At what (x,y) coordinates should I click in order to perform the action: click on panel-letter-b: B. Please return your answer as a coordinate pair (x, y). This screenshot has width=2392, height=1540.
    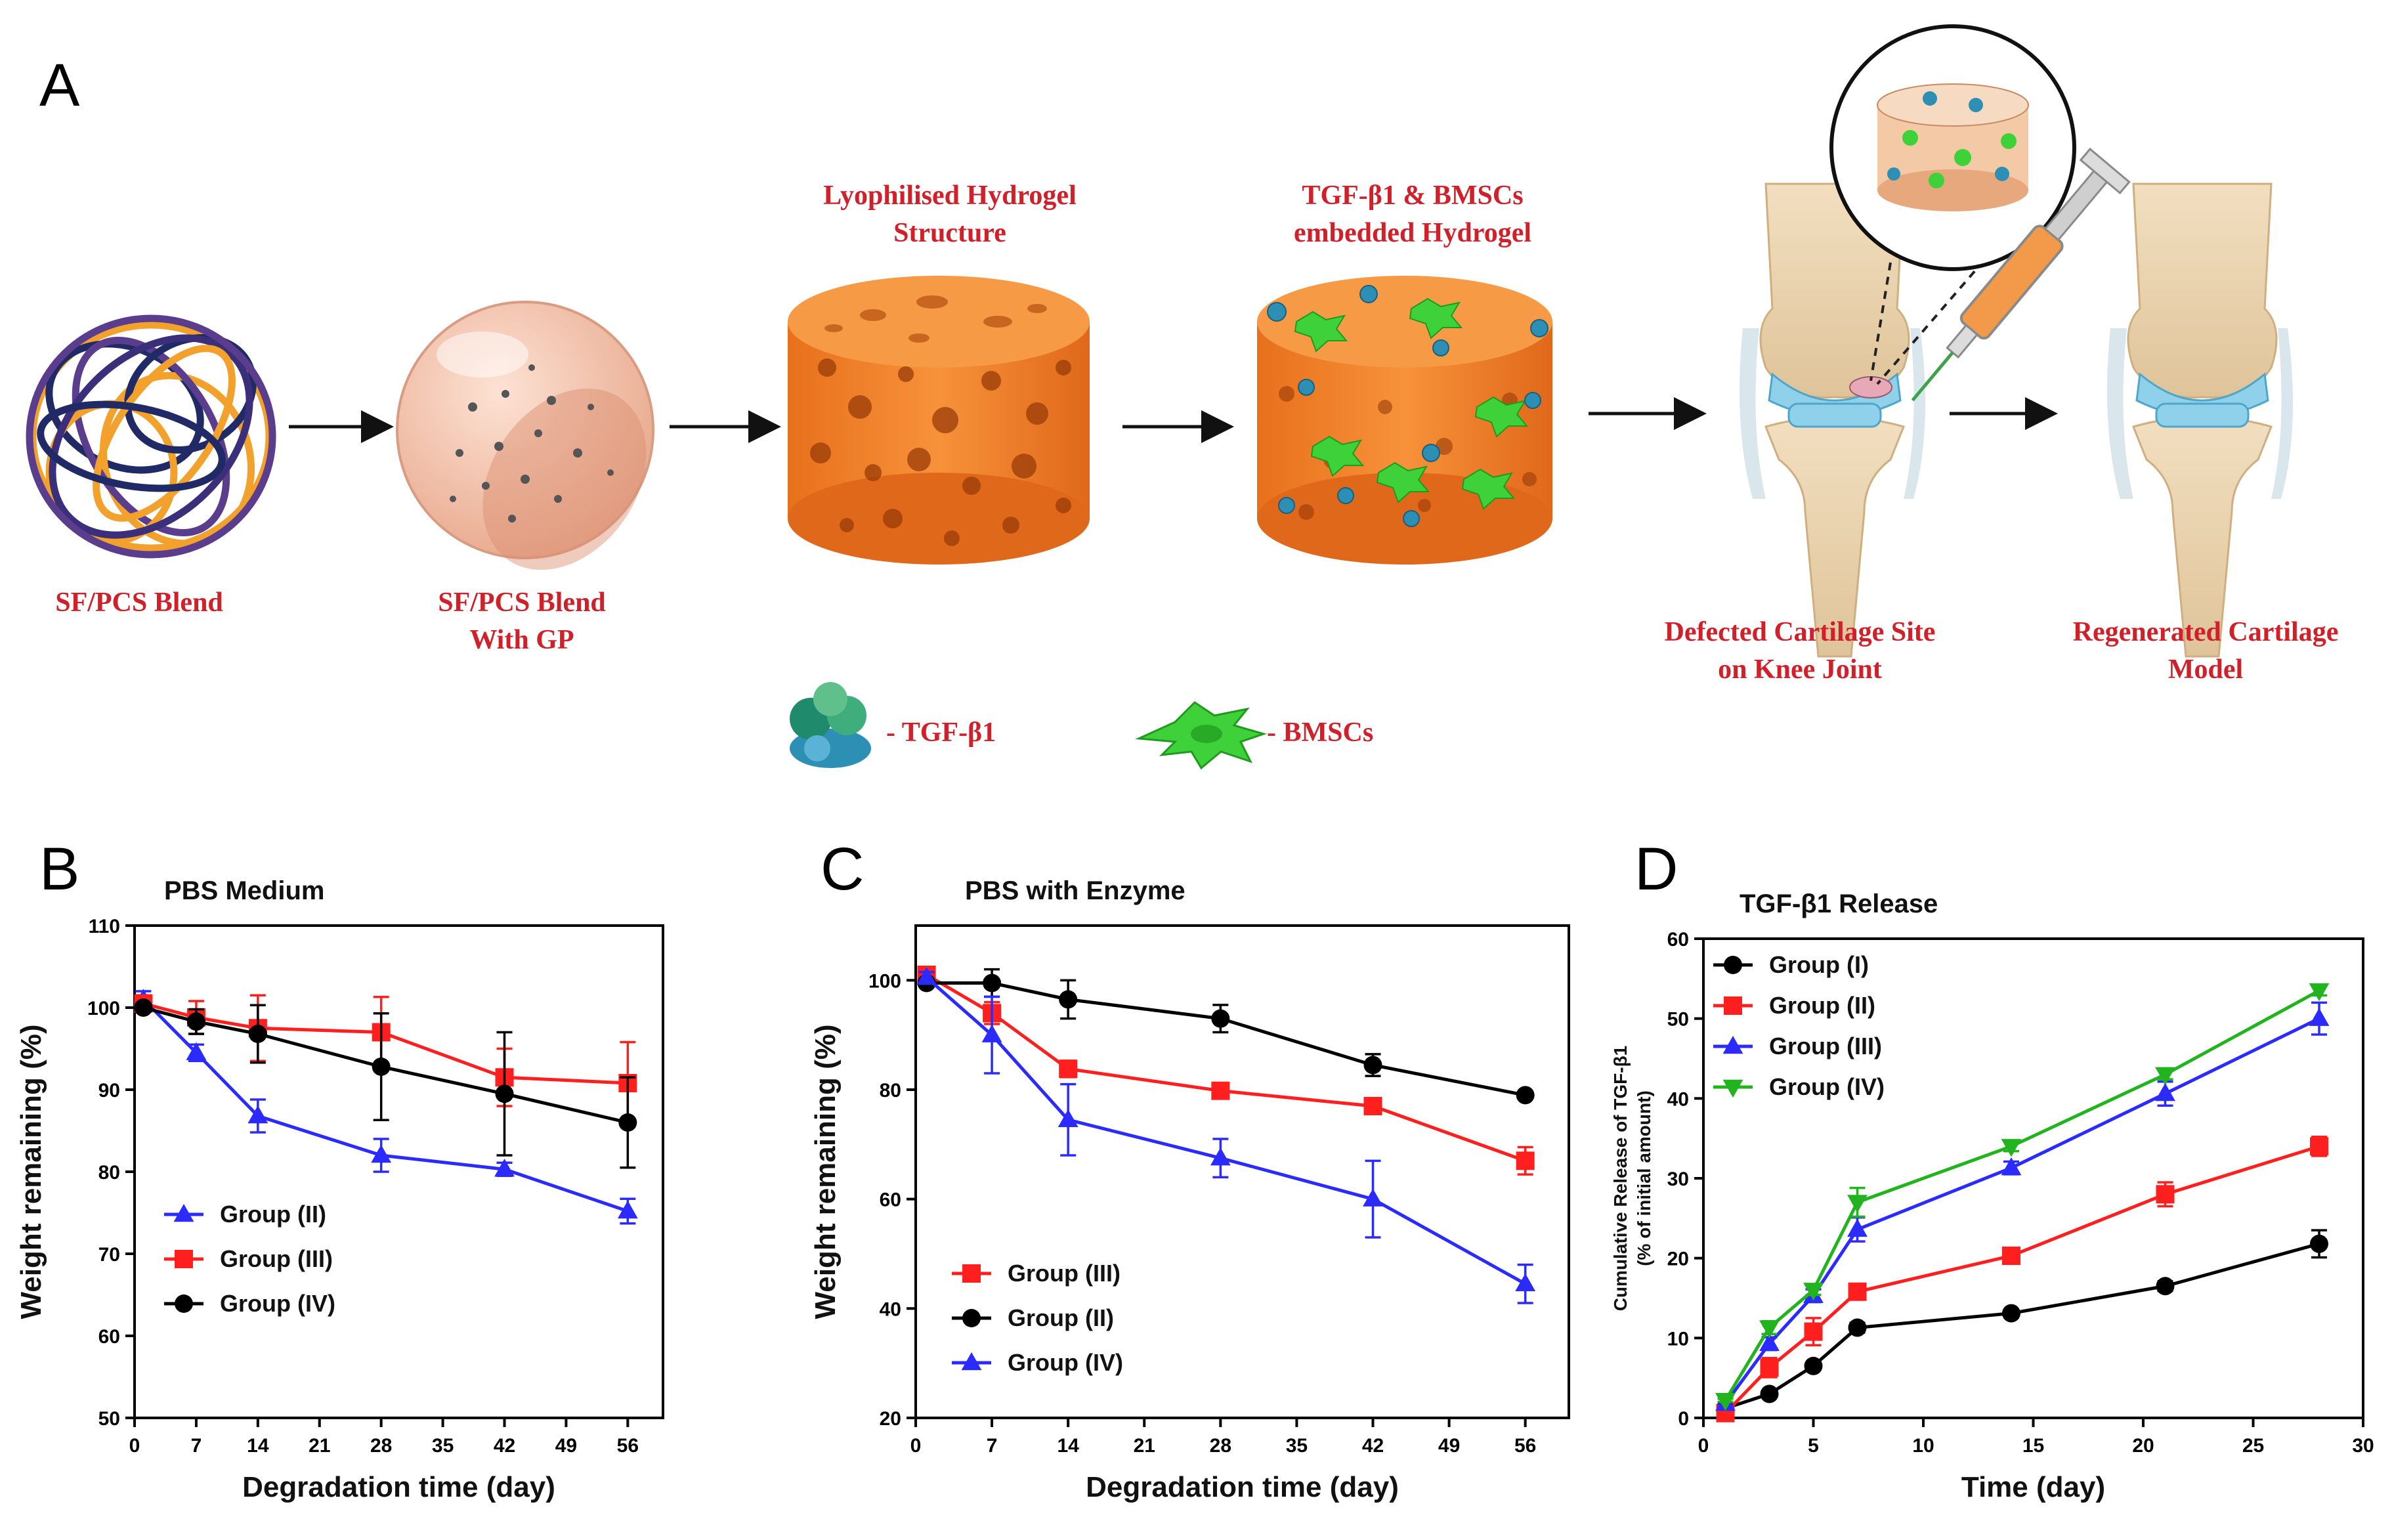
    Looking at the image, I should click on (59, 869).